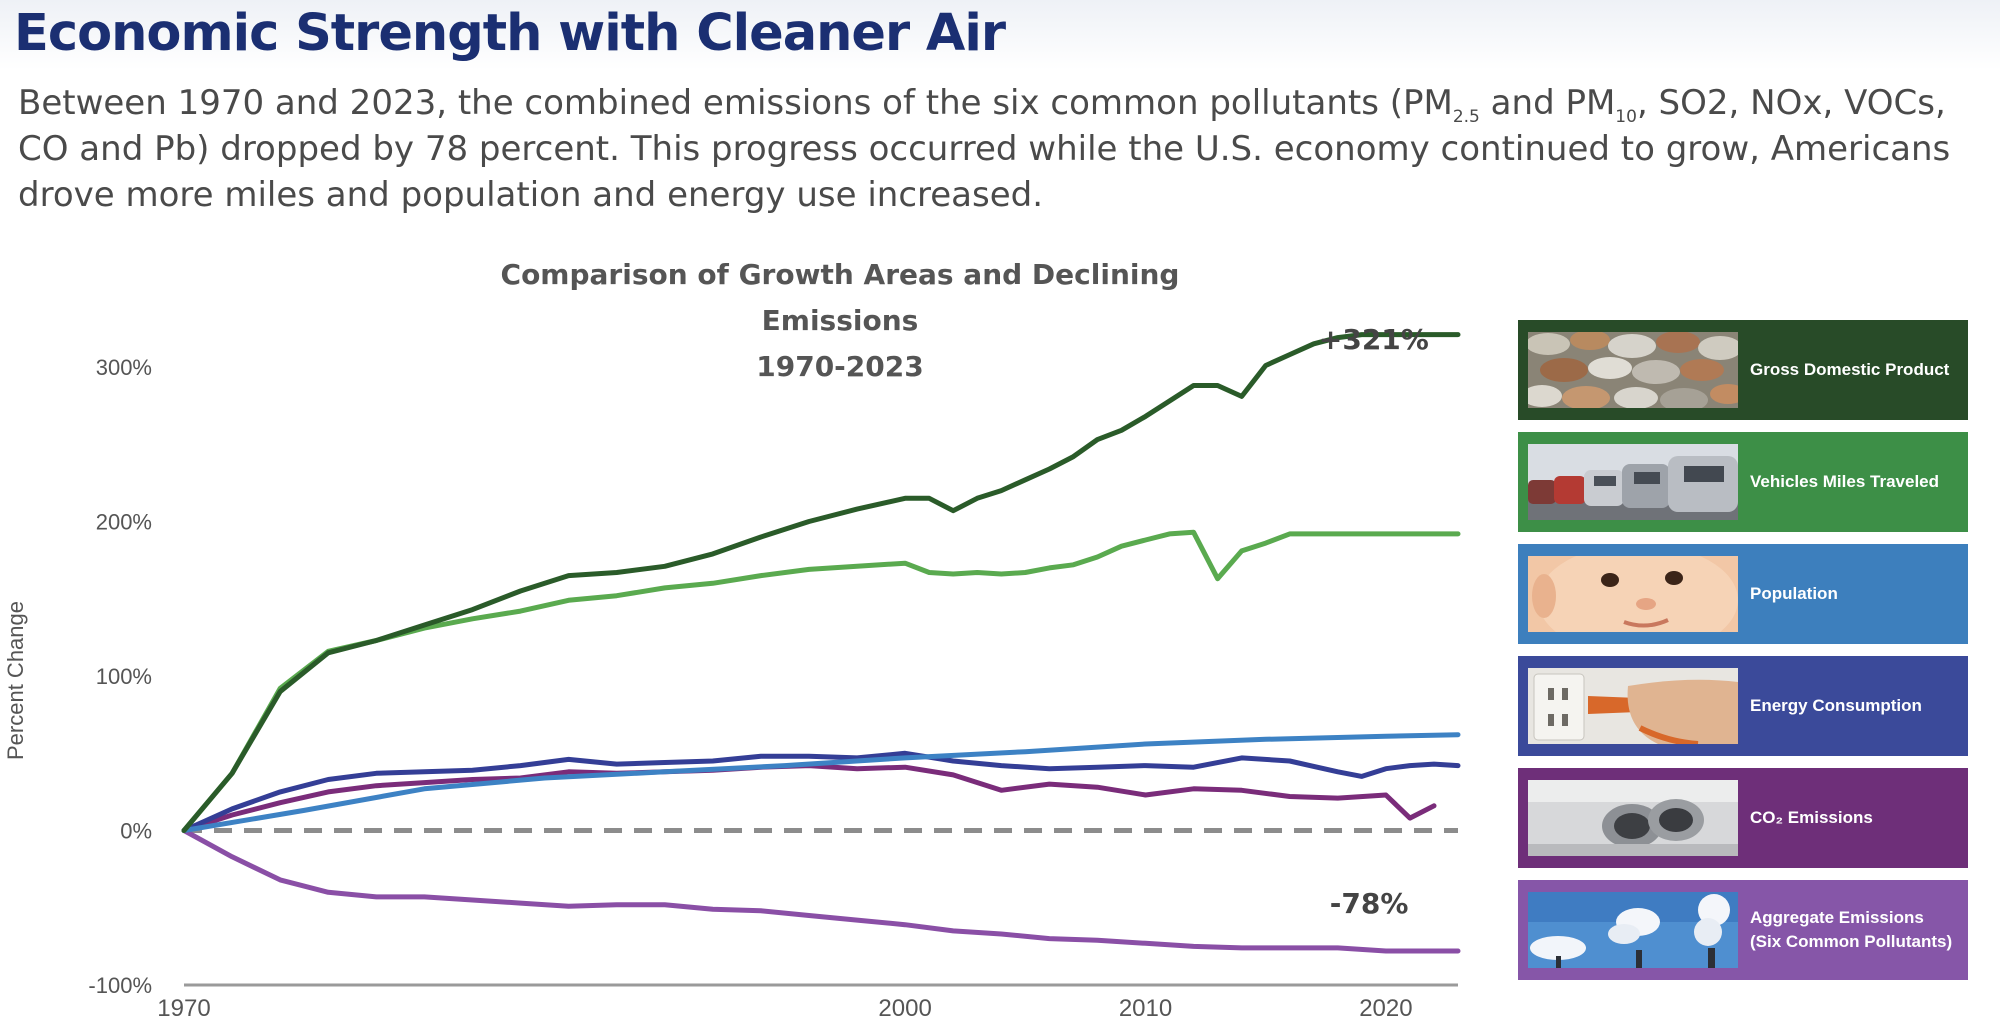 The width and height of the screenshot is (2000, 1032). What do you see at coordinates (1633, 370) in the screenshot?
I see `coins-photo-icon` at bounding box center [1633, 370].